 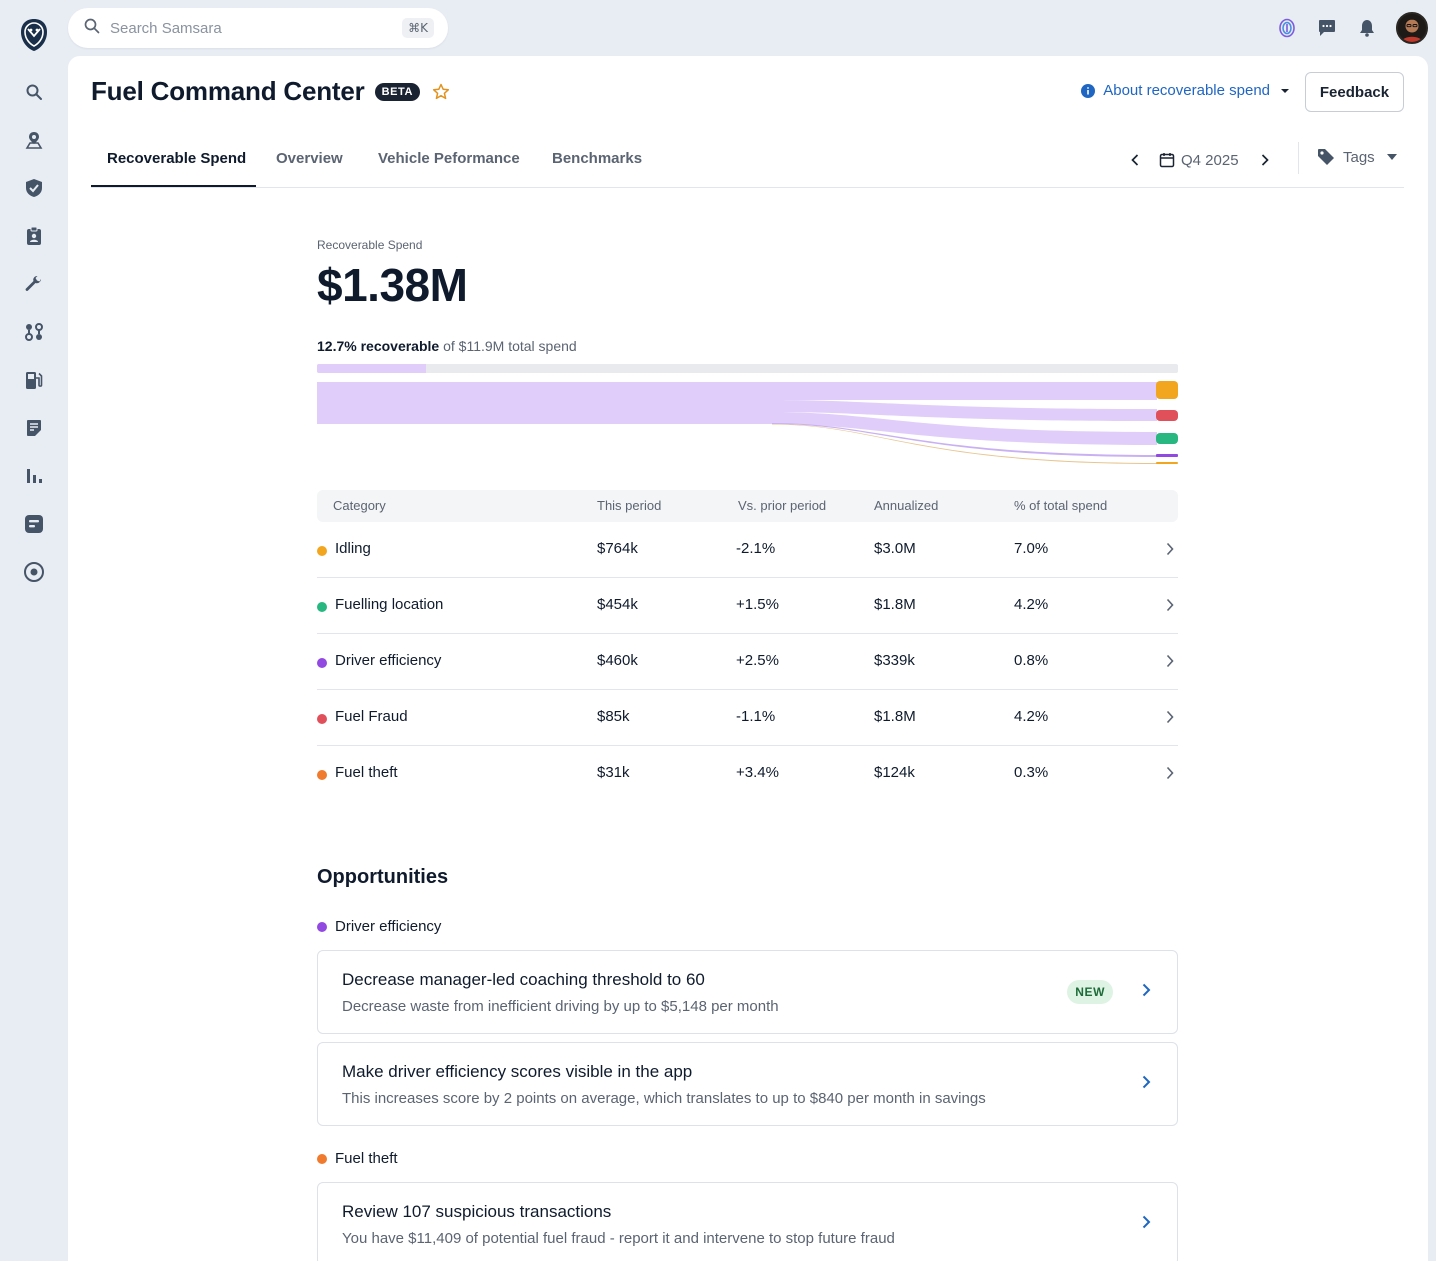 I want to click on flow-fuel-fraud, so click(x=964, y=410).